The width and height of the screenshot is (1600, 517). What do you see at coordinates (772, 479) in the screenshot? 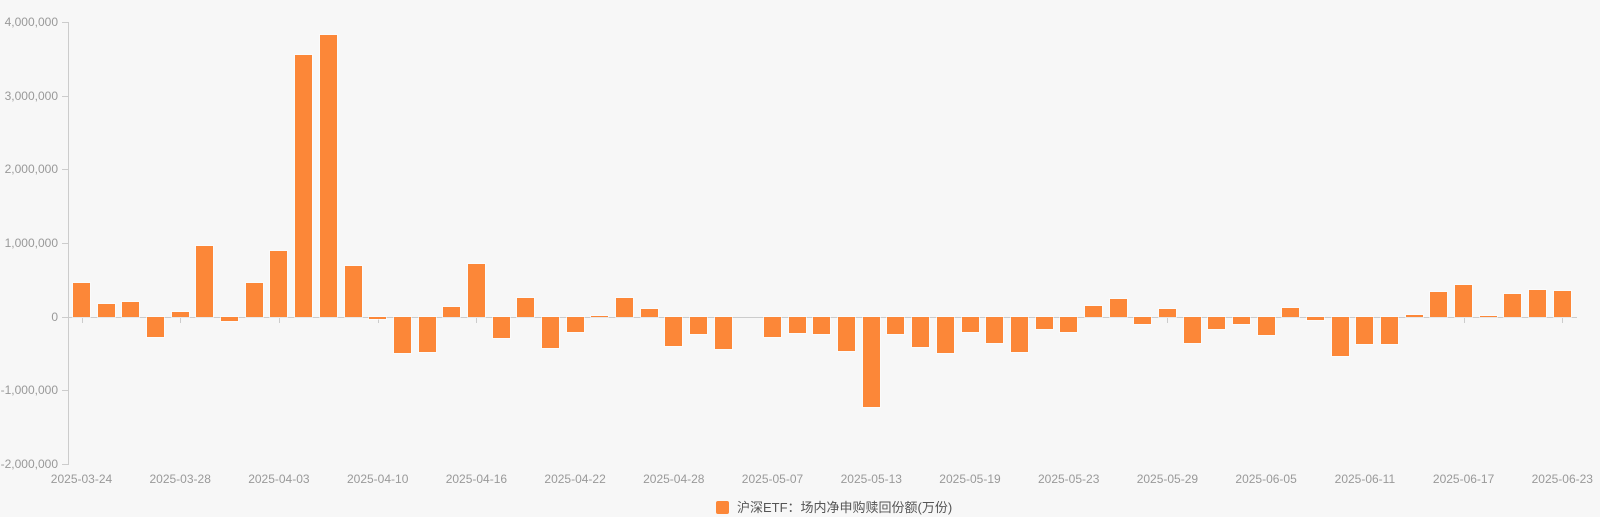
I see `x-axis-label-2025-05-07: 2025-05-07` at bounding box center [772, 479].